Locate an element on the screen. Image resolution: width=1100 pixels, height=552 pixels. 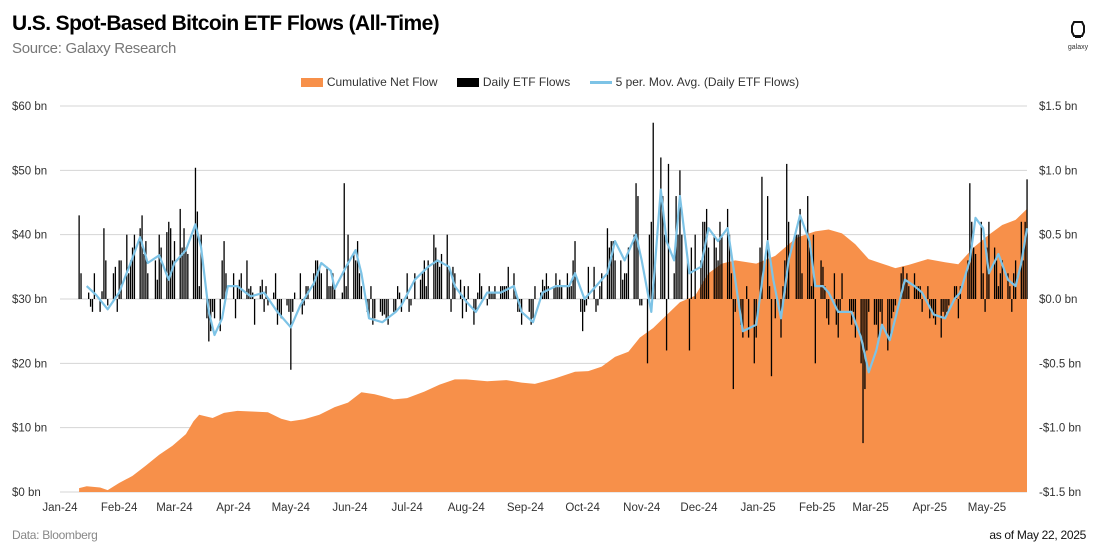
legend-item-daily: Daily ETF Flows is located at coordinates (513, 81).